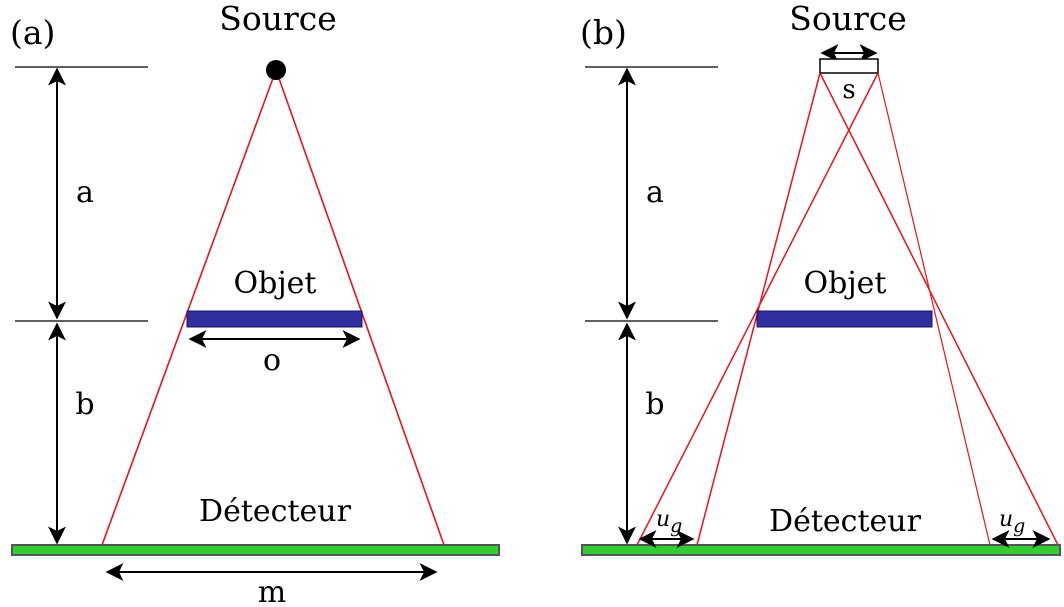 The height and width of the screenshot is (607, 1064). Describe the element at coordinates (276, 70) in the screenshot. I see `panel-a-point-source` at that location.